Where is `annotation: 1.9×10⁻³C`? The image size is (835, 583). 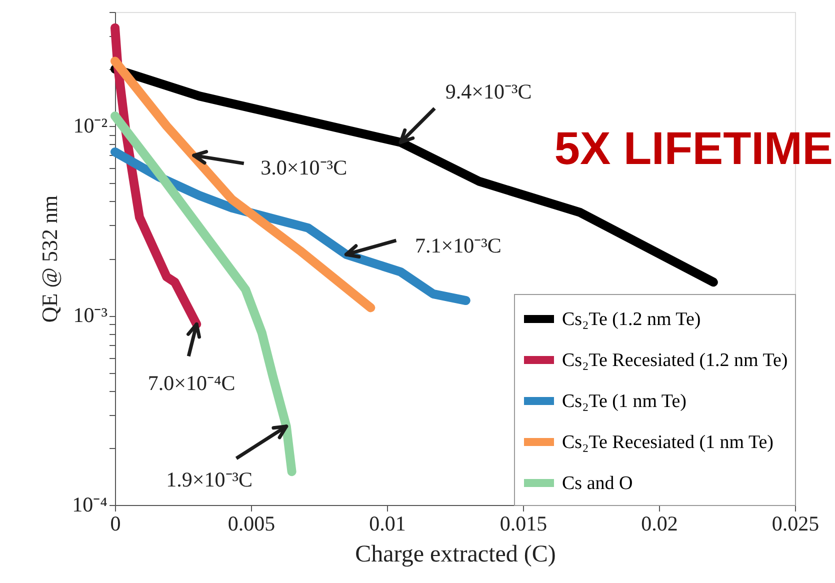 annotation: 1.9×10⁻³C is located at coordinates (209, 479).